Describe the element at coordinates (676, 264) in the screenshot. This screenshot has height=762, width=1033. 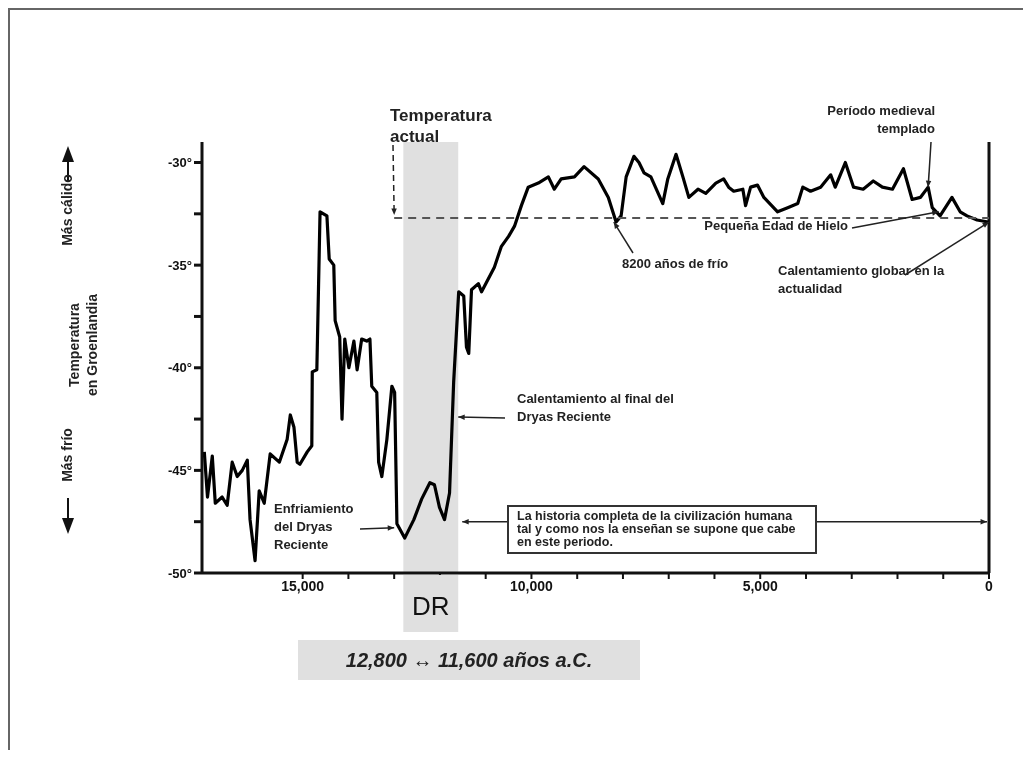
I see `annotation: 8200 años de frío` at that location.